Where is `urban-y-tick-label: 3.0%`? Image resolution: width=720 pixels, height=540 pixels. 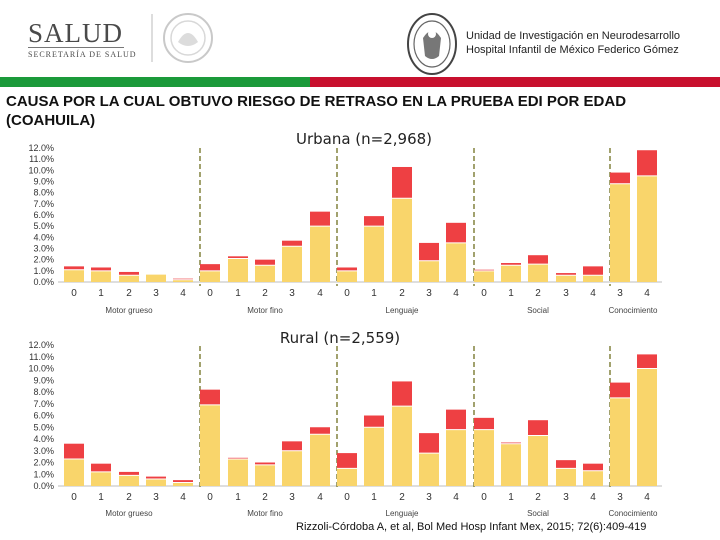 urban-y-tick-label: 3.0% is located at coordinates (43, 249).